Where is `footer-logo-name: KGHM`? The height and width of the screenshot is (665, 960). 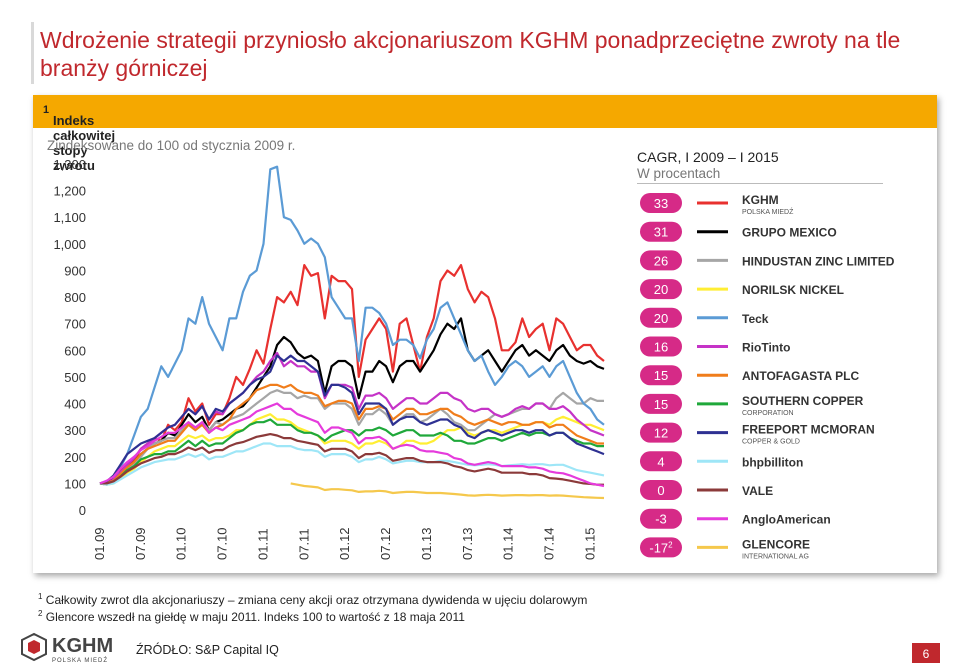
footer-logo-name: KGHM is located at coordinates (82, 646).